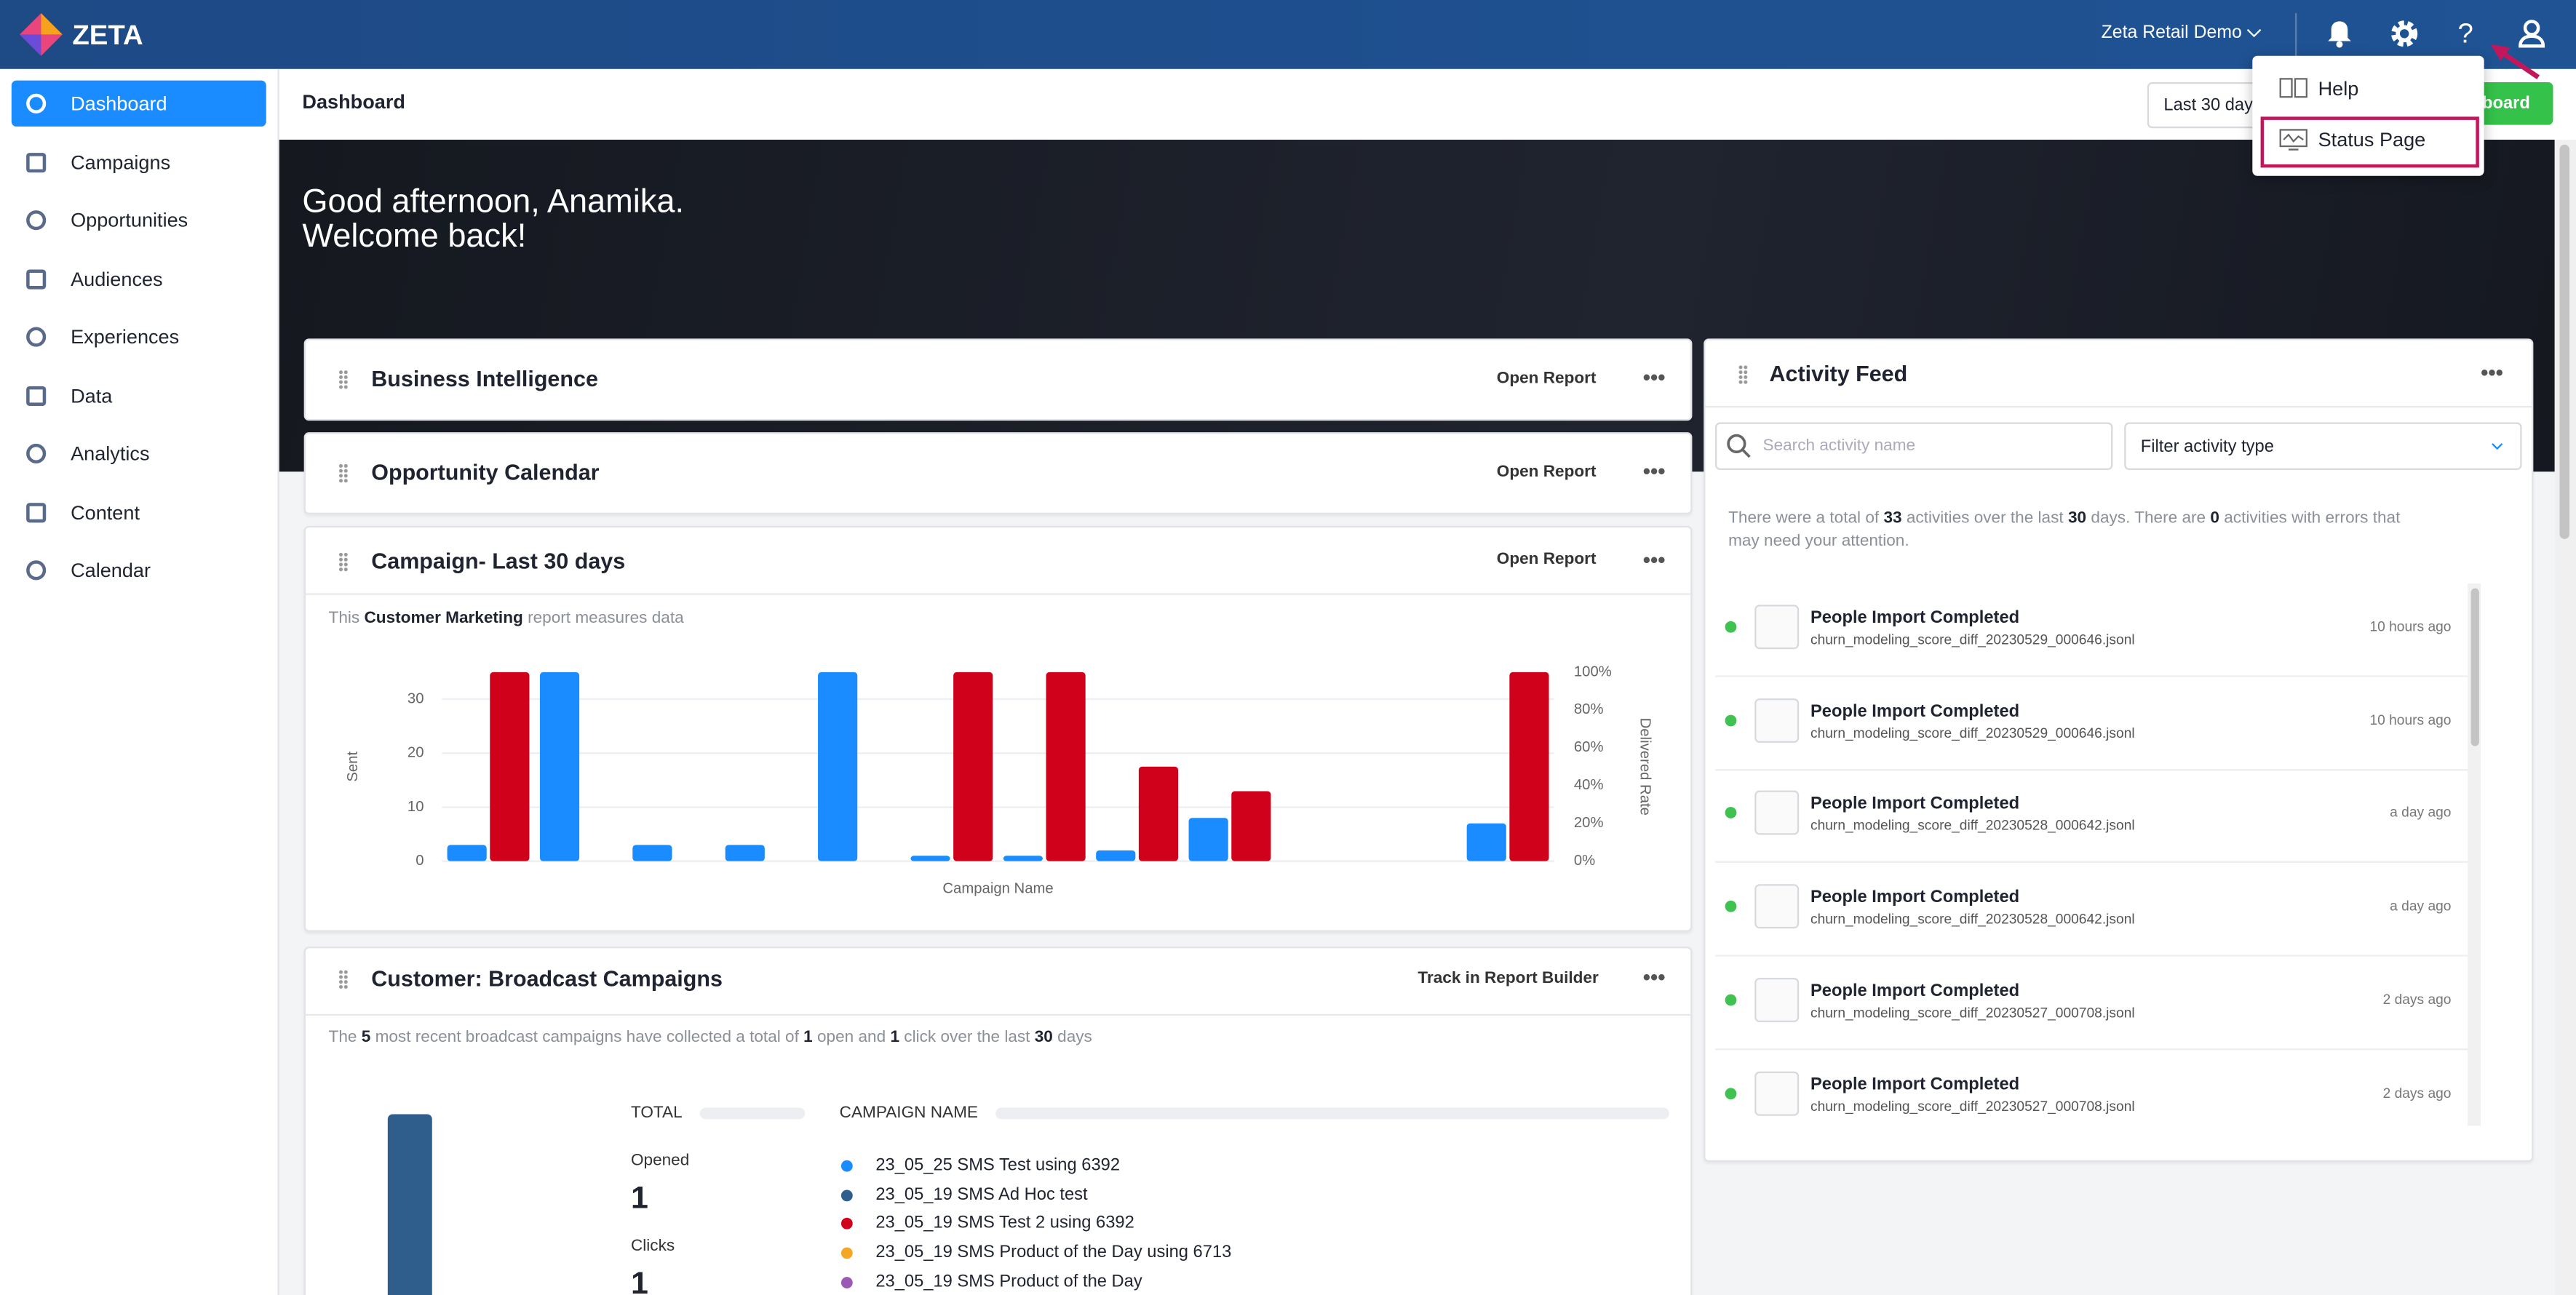 The image size is (2576, 1295). Describe the element at coordinates (1914, 446) in the screenshot. I see `search-input: Search activity name` at that location.